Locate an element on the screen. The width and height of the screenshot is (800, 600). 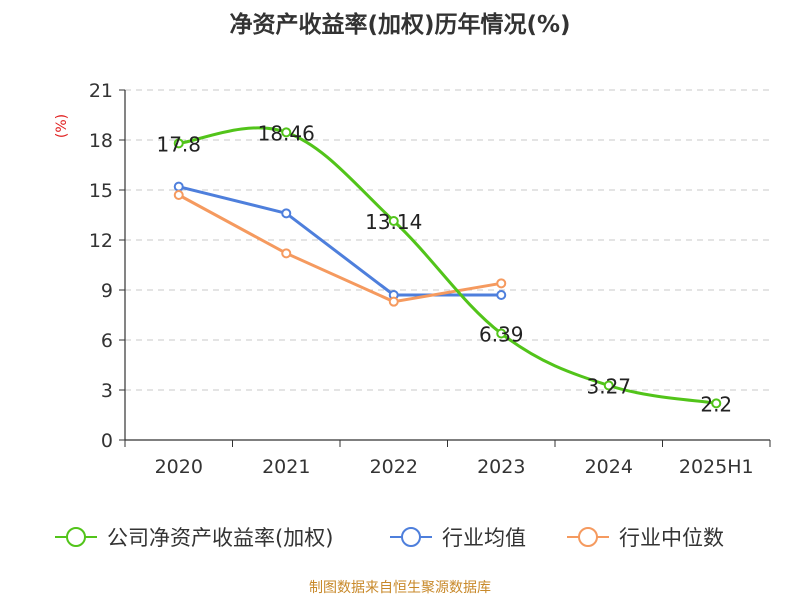
legend-item-1: 行业均值 is located at coordinates (458, 538).